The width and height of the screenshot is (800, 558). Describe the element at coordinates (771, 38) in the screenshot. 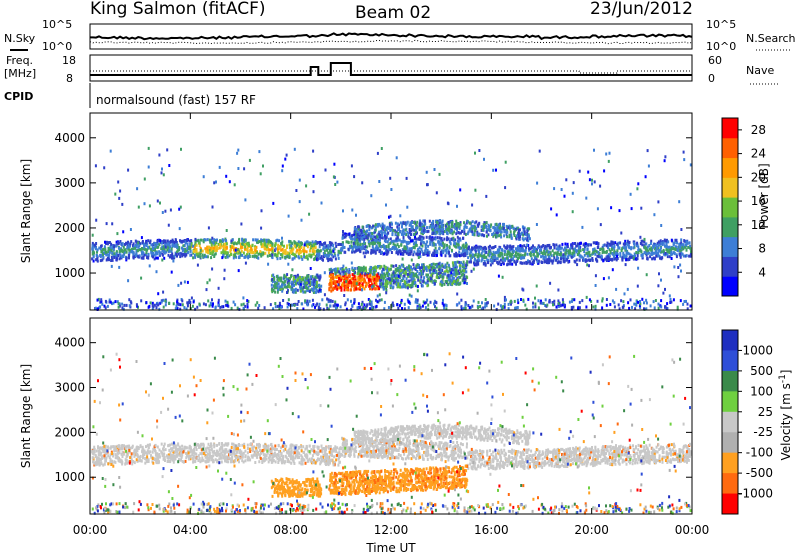

I see `noise-right-label: N.Search` at that location.